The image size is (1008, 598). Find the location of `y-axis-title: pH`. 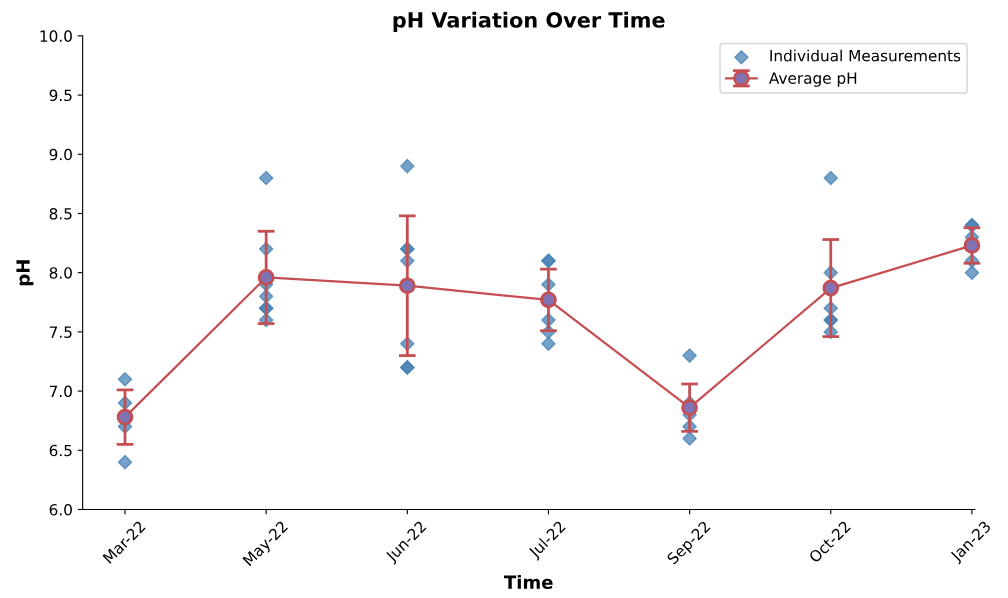

y-axis-title: pH is located at coordinates (25, 273).